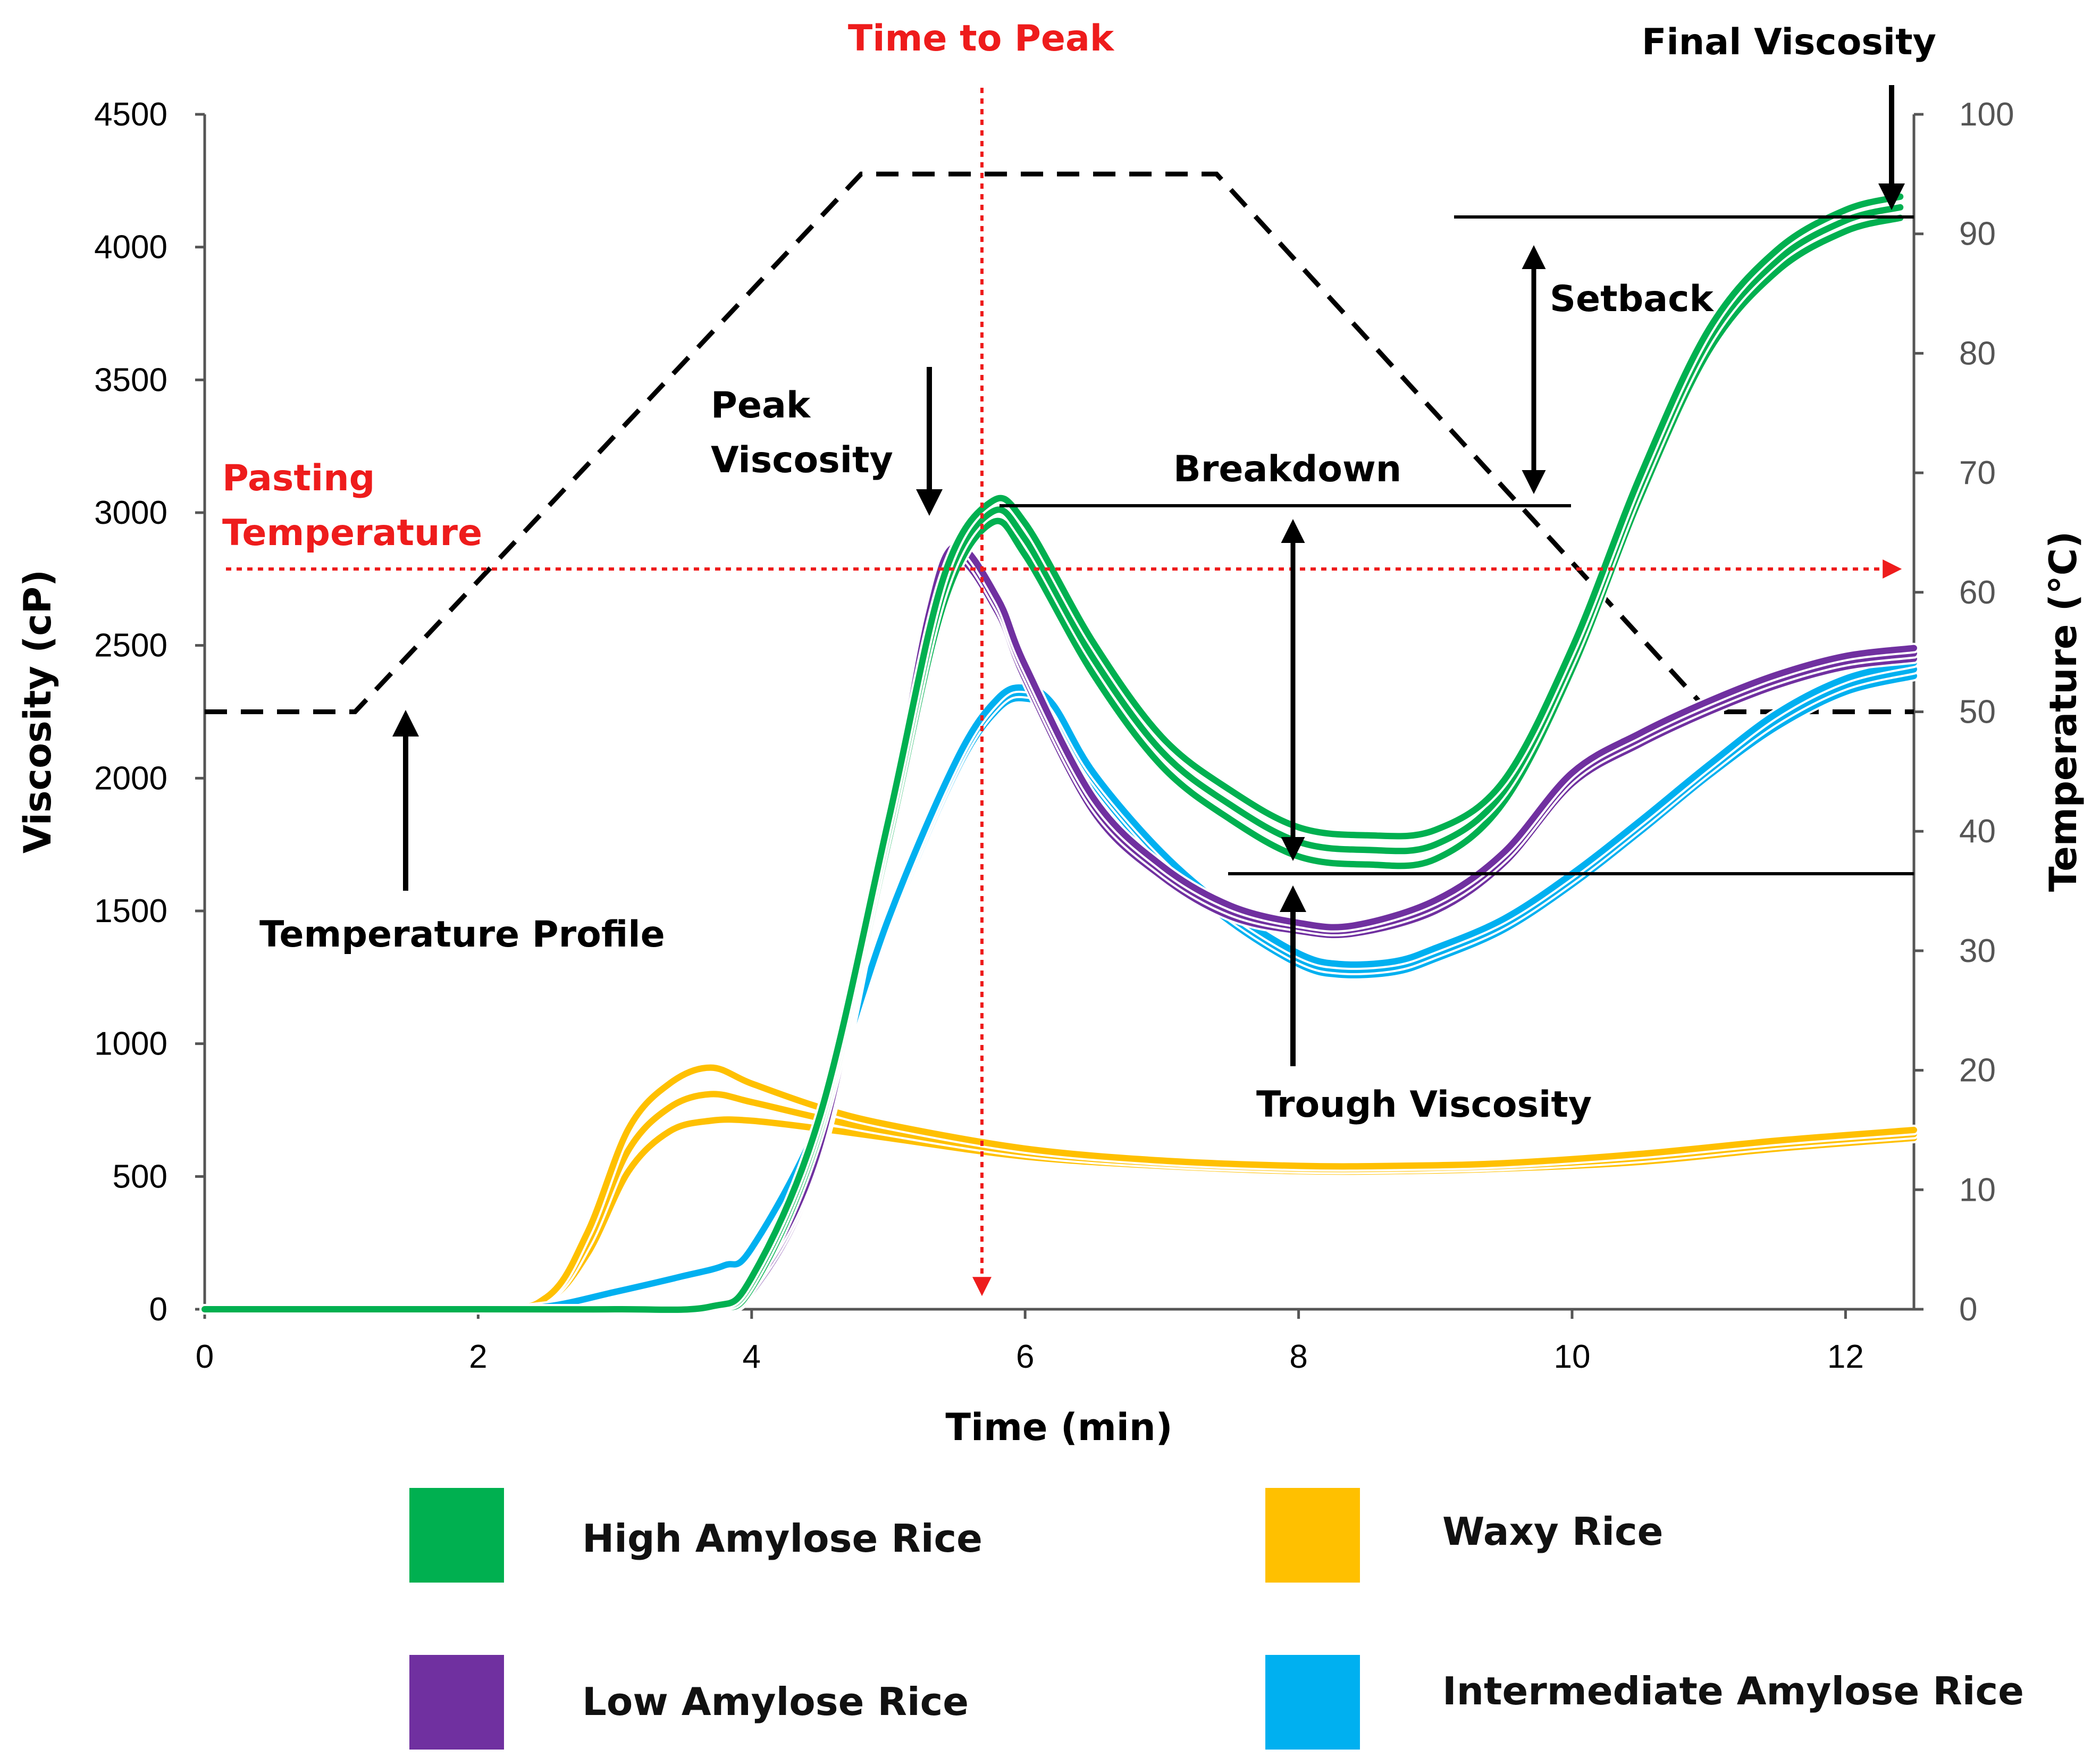 The width and height of the screenshot is (2100, 1757). What do you see at coordinates (1977, 1190) in the screenshot?
I see `y2-tick-label: 10` at bounding box center [1977, 1190].